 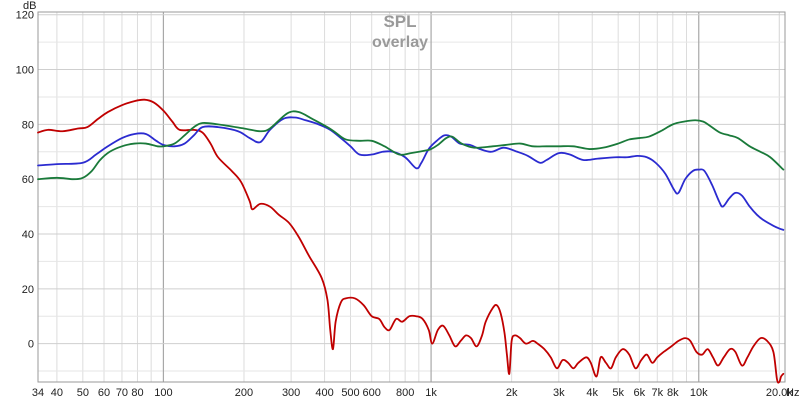 I want to click on x-tick-label: 50, so click(x=83, y=393).